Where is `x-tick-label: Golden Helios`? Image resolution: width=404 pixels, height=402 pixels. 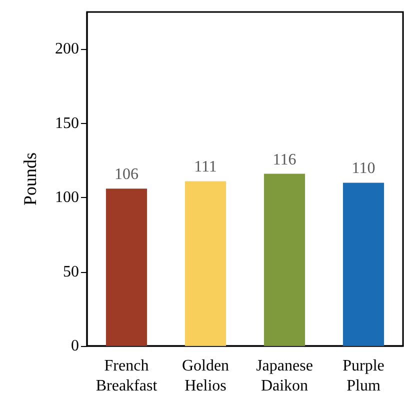 x-tick-label: Golden Helios is located at coordinates (206, 376).